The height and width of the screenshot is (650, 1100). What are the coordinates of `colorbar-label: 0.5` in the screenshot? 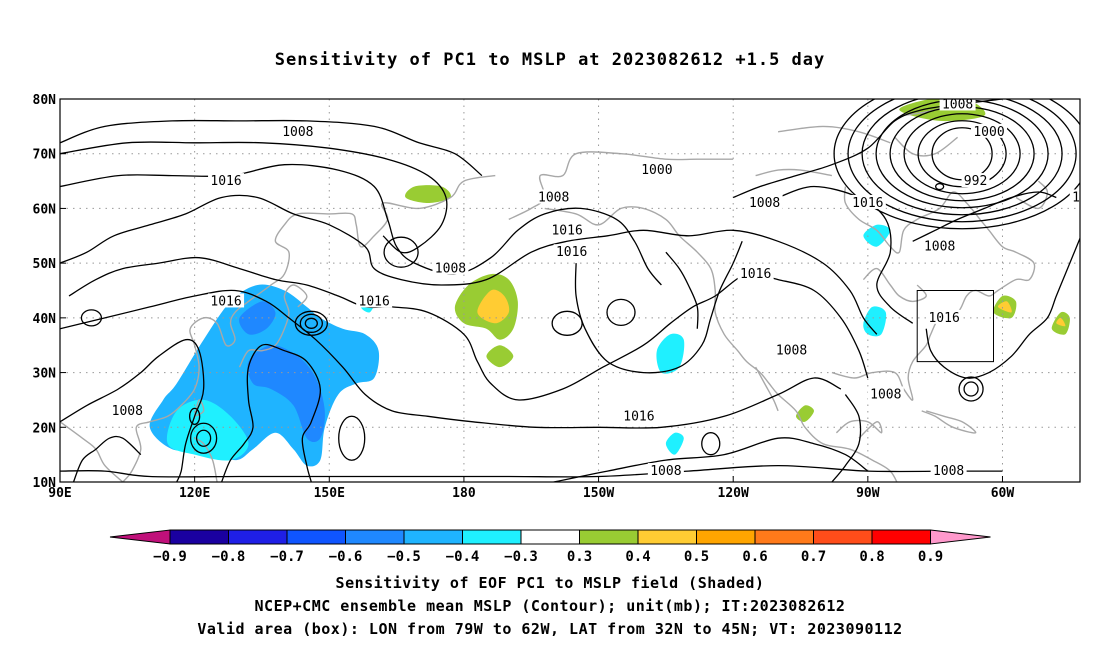 It's located at (696, 557).